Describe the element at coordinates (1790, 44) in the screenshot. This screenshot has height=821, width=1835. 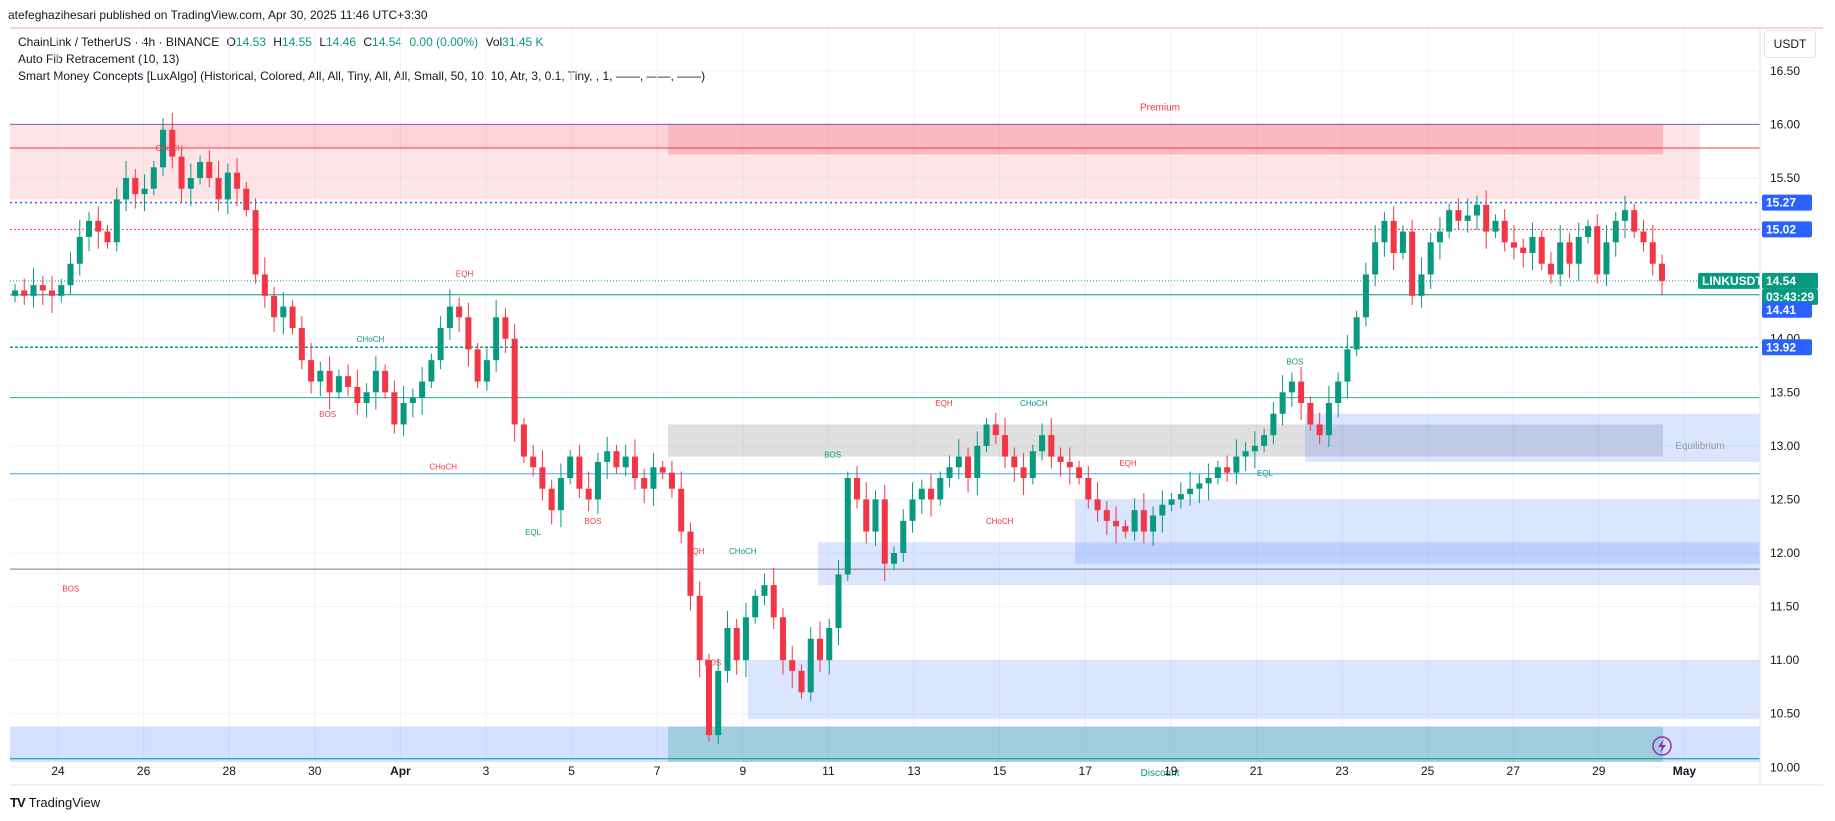
I see `currency-button: USDT` at that location.